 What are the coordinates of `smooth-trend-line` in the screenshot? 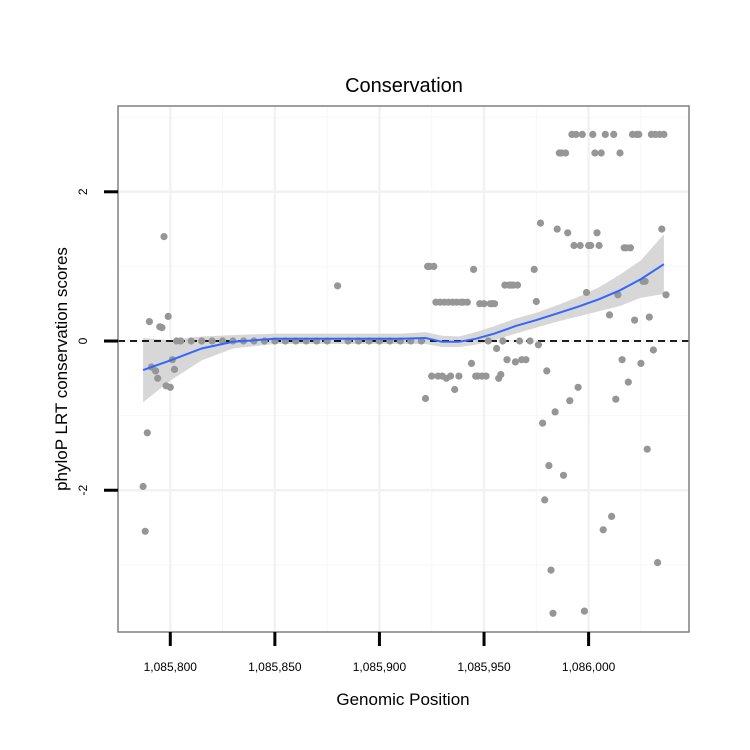 It's located at (403, 317).